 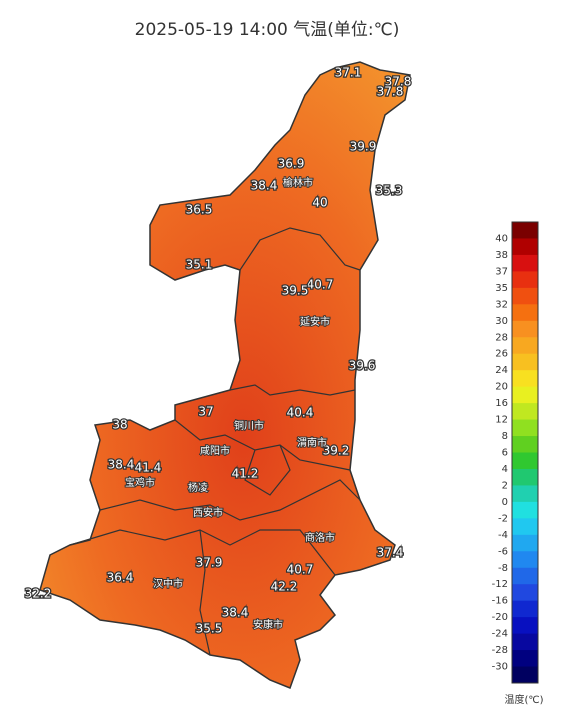 What do you see at coordinates (501, 354) in the screenshot?
I see `legend-label: 26` at bounding box center [501, 354].